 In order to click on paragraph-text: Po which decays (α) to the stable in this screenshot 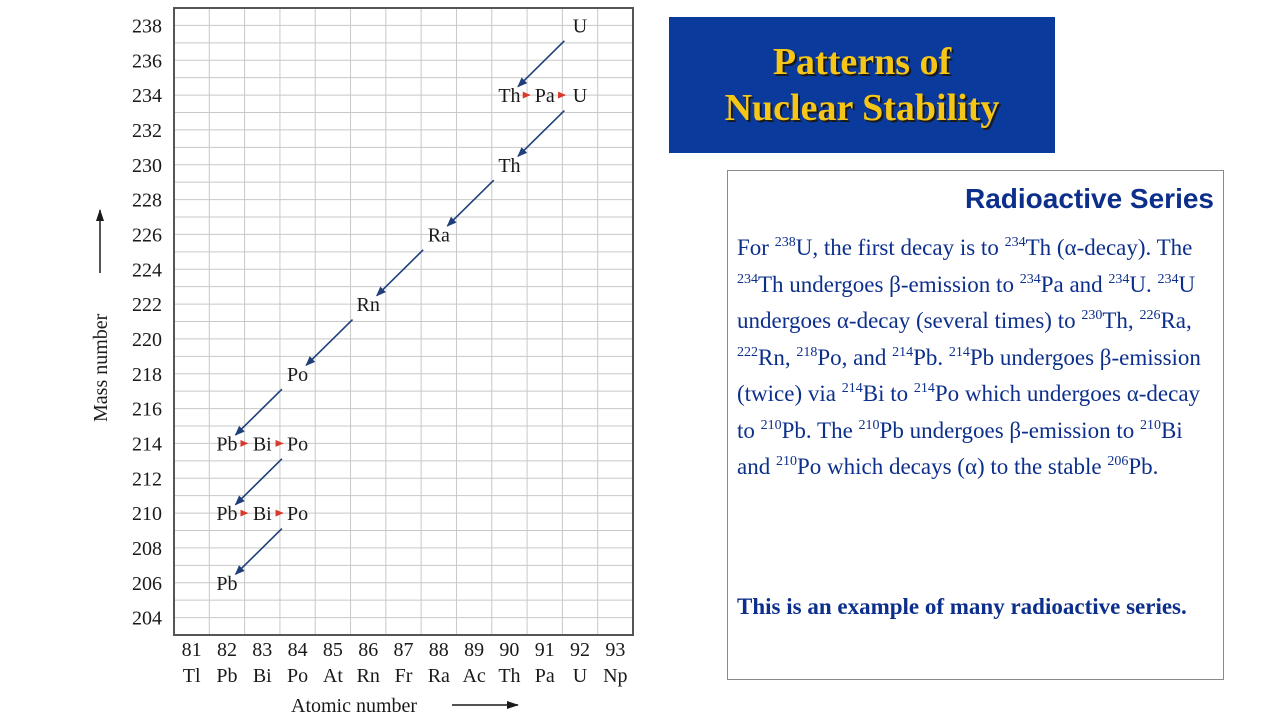, I will do `click(952, 466)`.